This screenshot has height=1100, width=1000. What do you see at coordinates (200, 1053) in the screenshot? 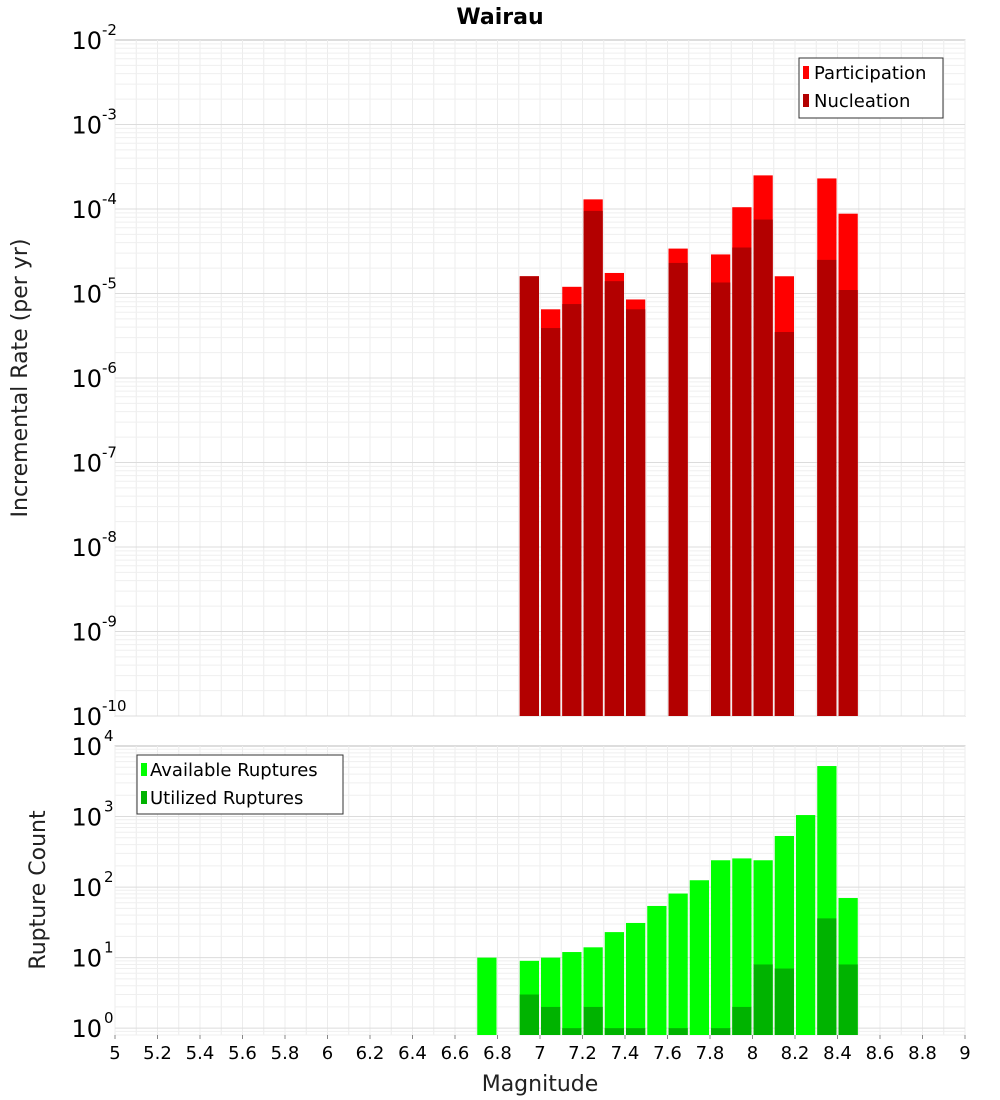
I see `x-tick-label: 5.4` at bounding box center [200, 1053].